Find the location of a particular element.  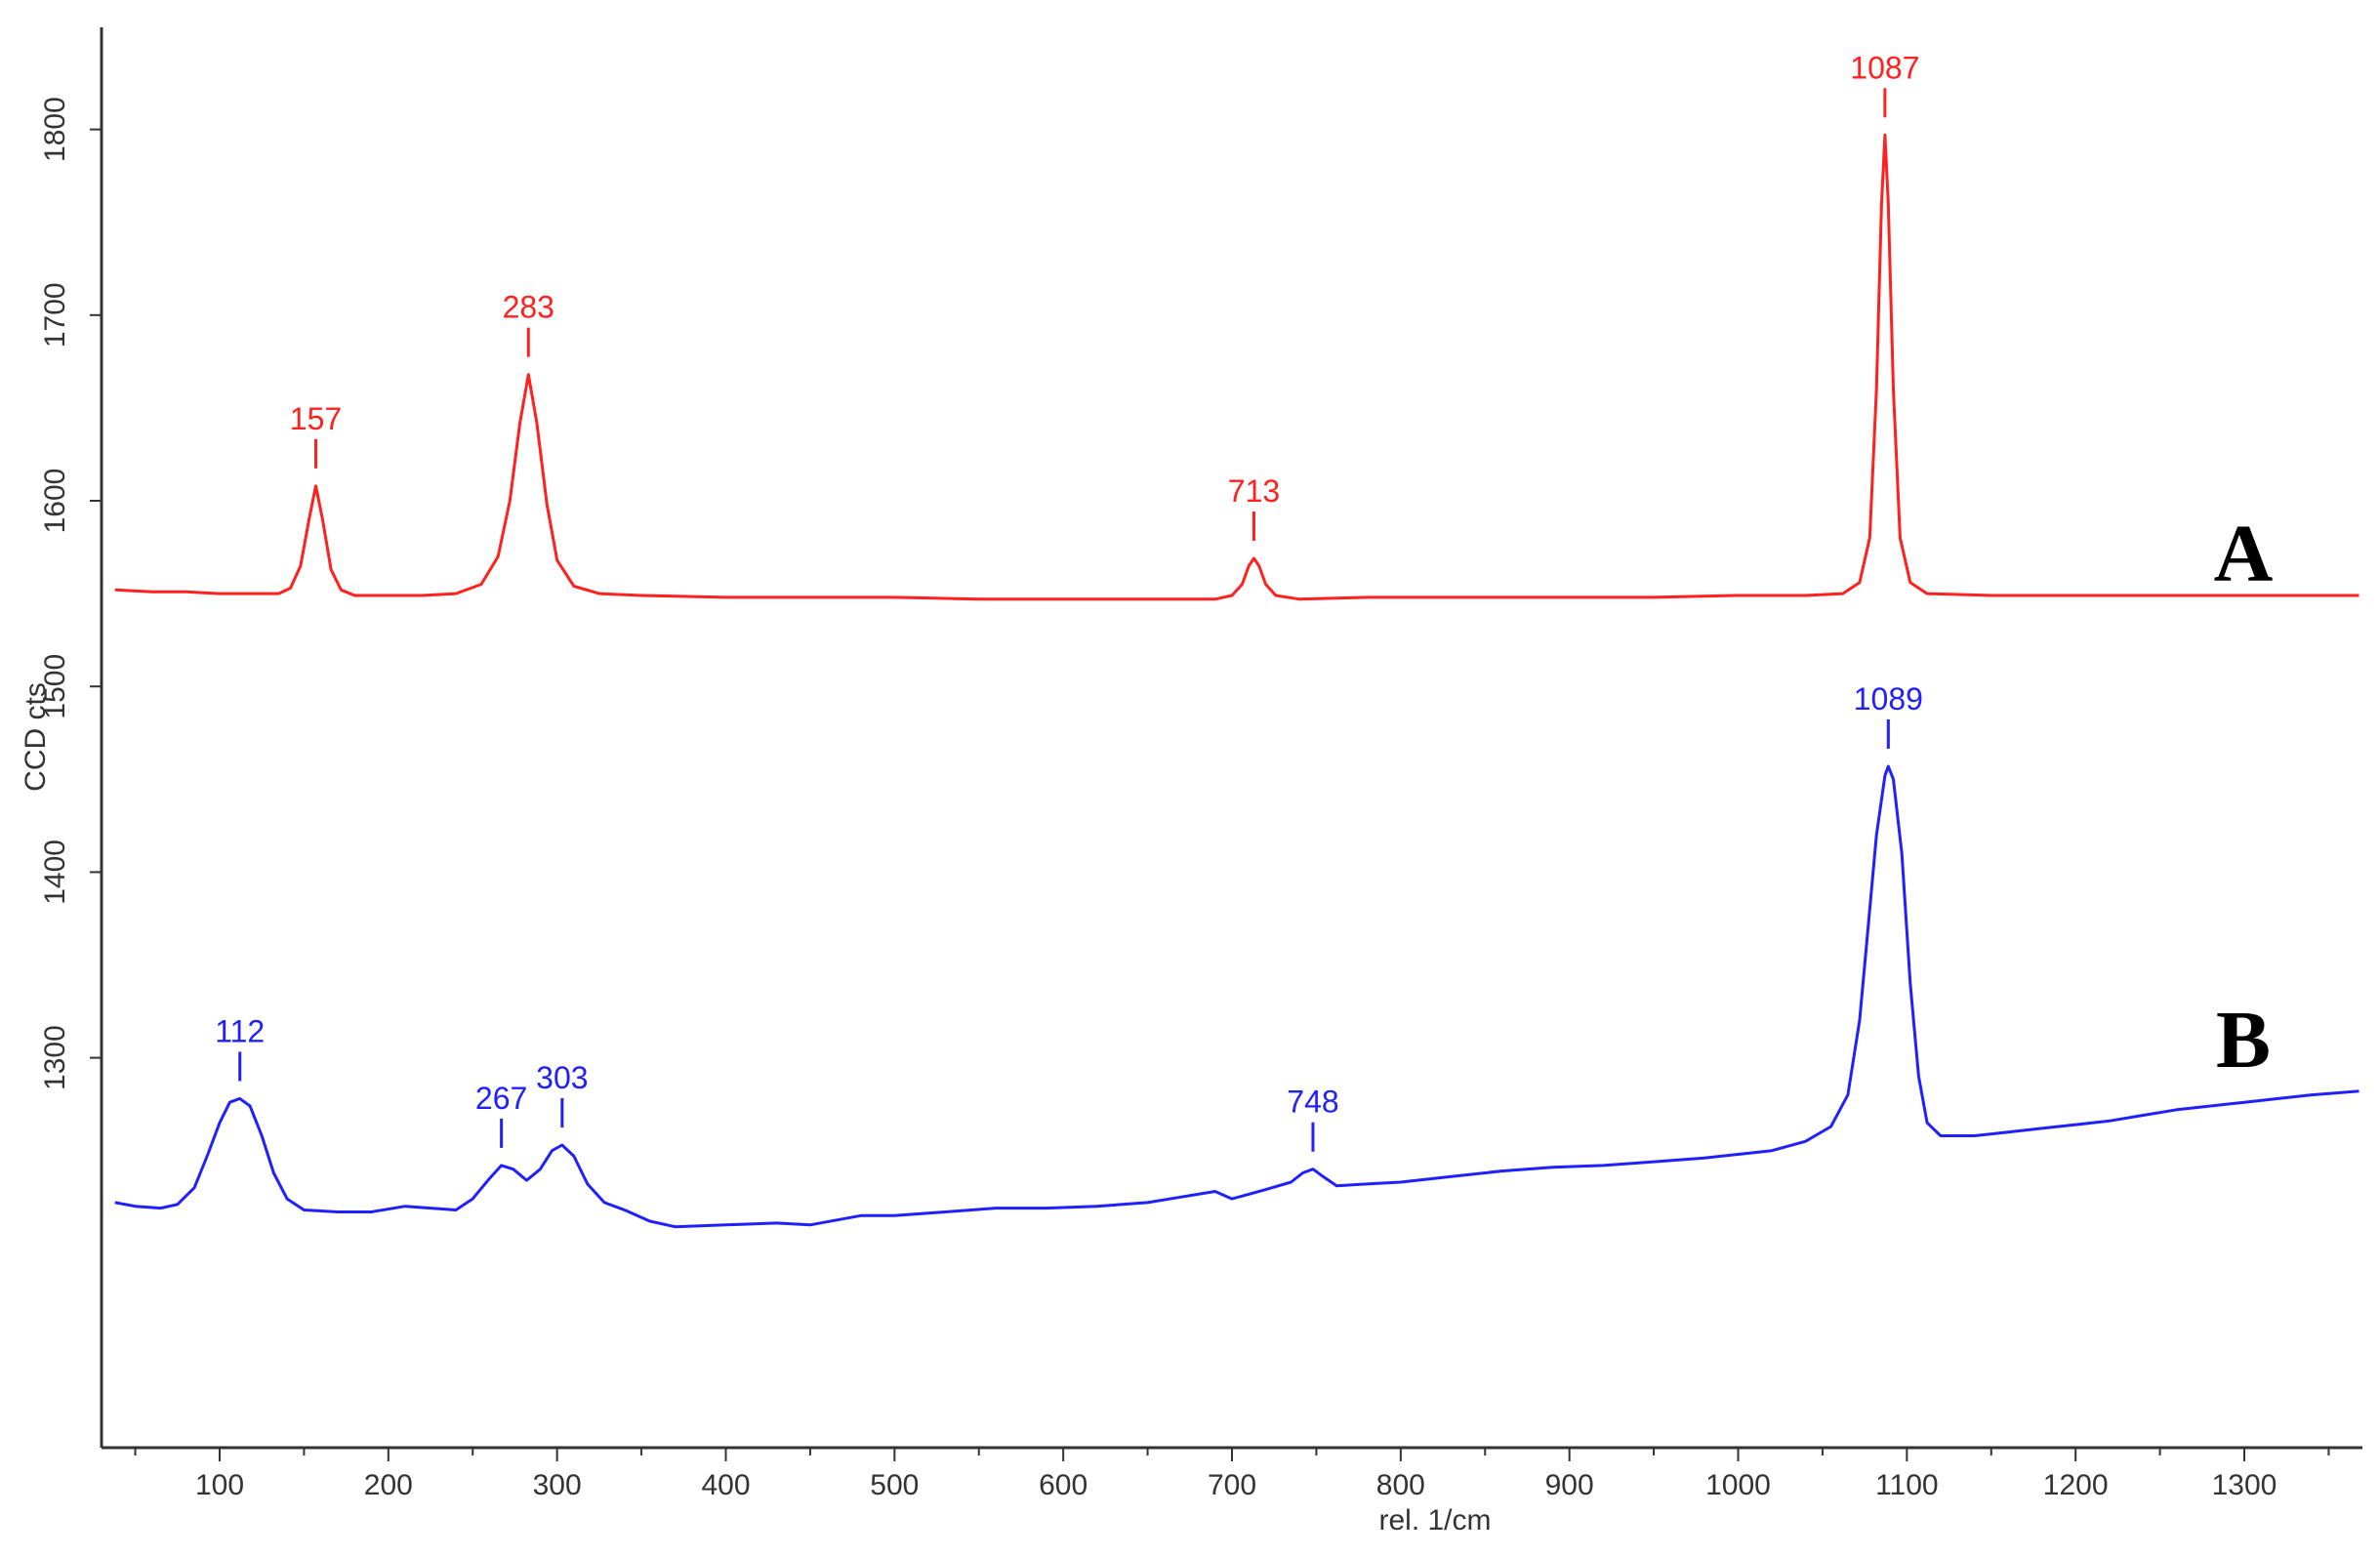

x-tick-label: 500 is located at coordinates (894, 1485).